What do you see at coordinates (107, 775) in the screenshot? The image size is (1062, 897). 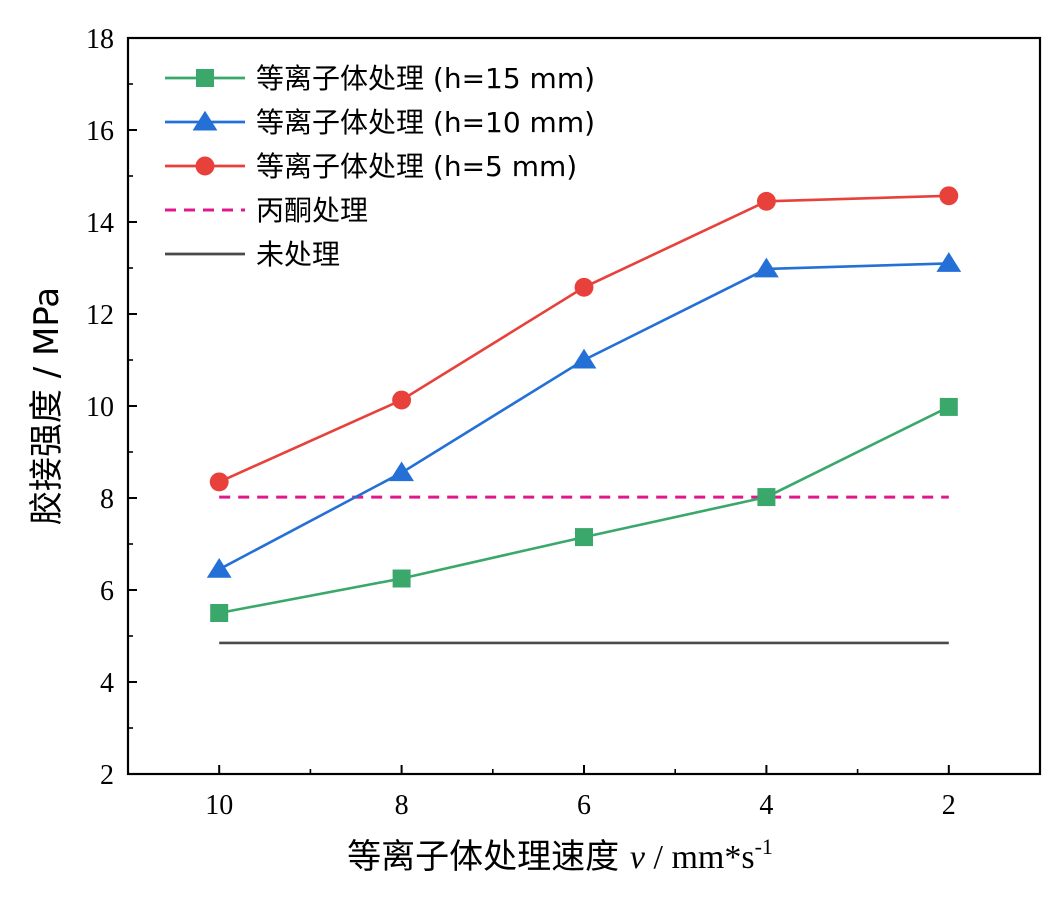 I see `y-tick-label: 2` at bounding box center [107, 775].